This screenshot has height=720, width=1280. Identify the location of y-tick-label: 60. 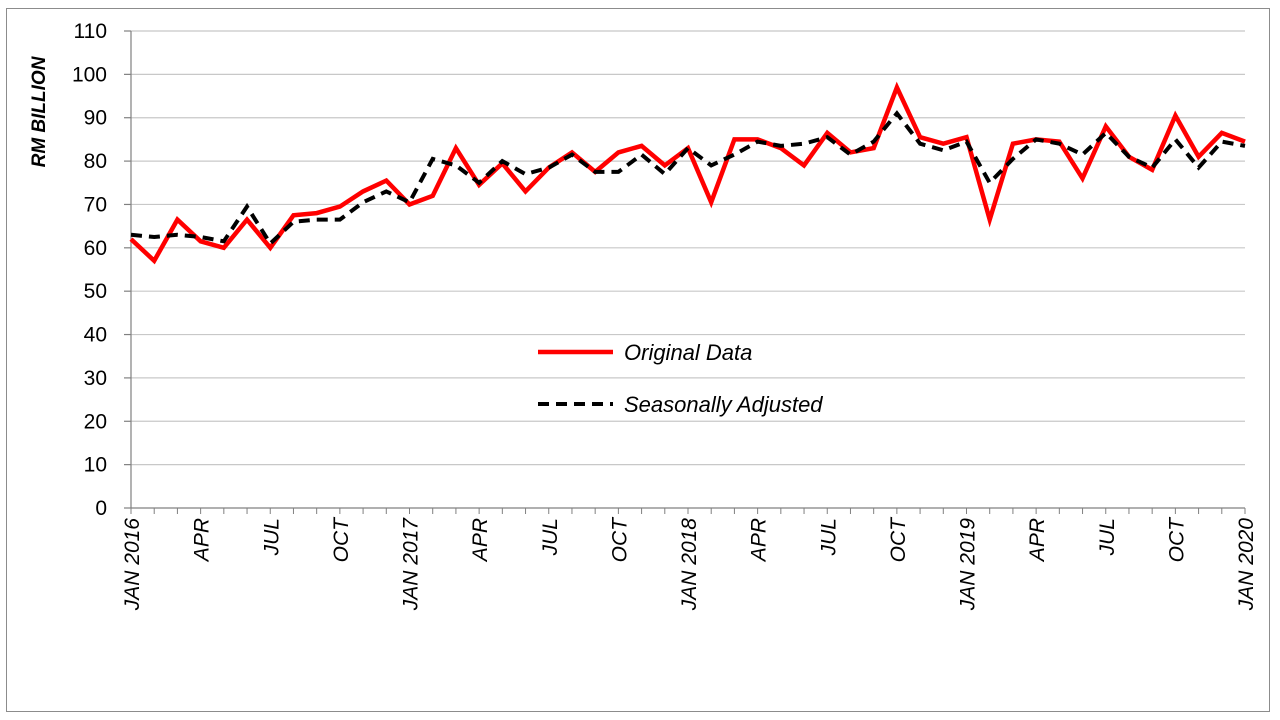
(95, 248).